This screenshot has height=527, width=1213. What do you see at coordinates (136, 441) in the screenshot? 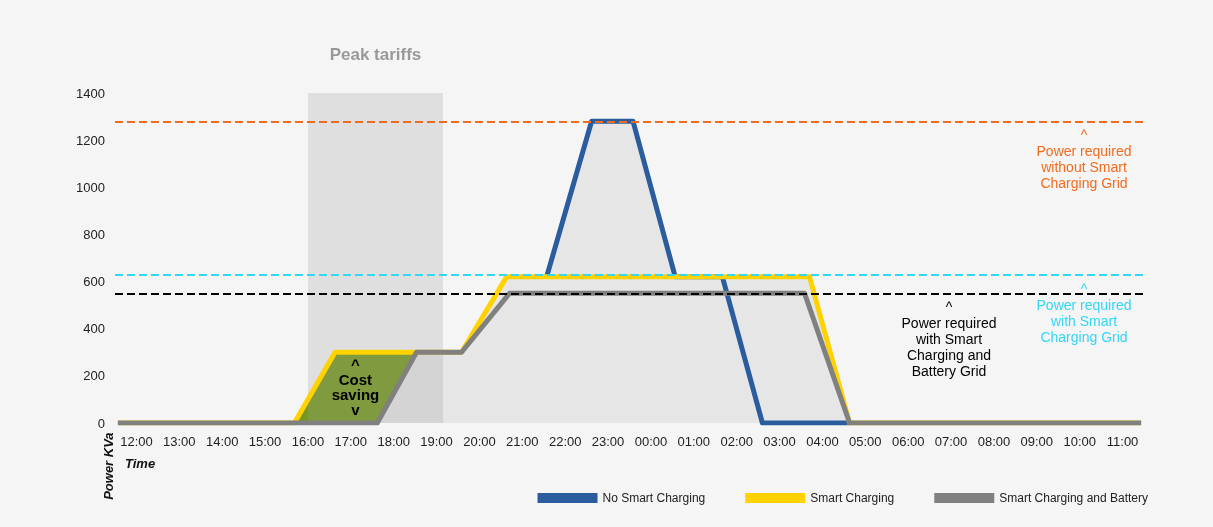
I see `x-tick-label: 12:00` at bounding box center [136, 441].